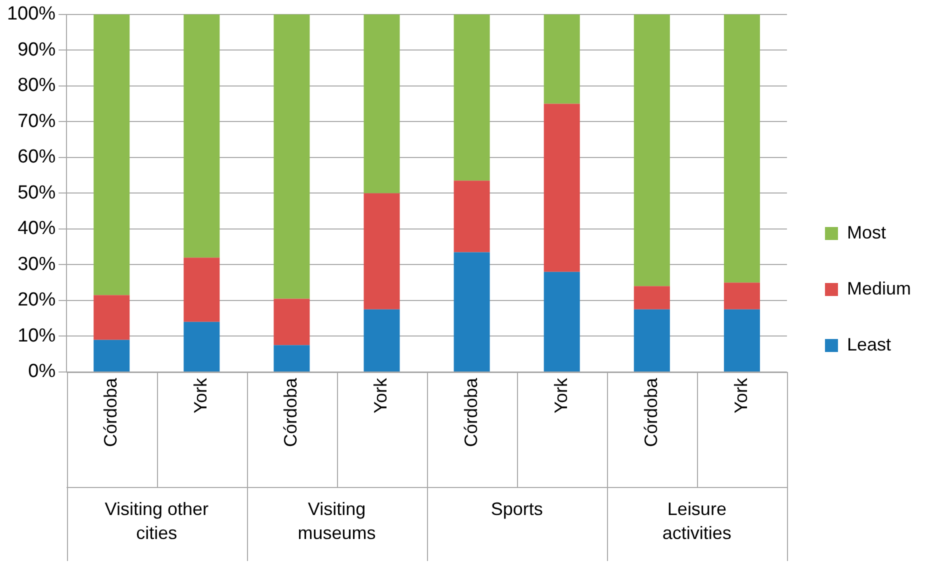  I want to click on y-tick-label: 0%, so click(42, 371).